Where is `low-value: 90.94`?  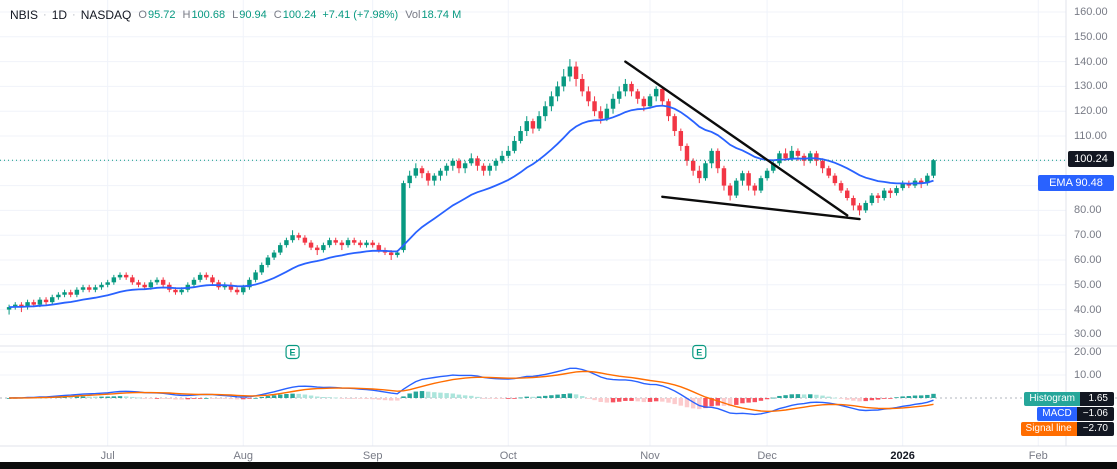
low-value: 90.94 is located at coordinates (253, 15).